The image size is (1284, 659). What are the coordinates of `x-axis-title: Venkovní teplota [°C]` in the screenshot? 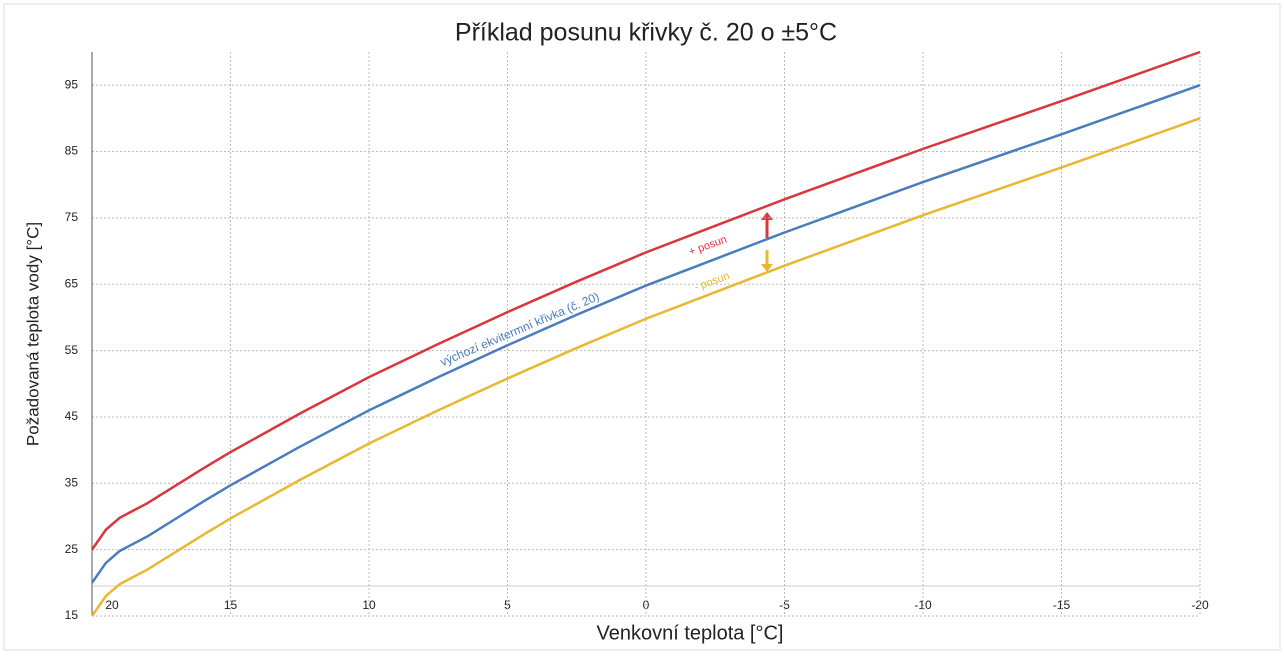 It's located at (689, 633).